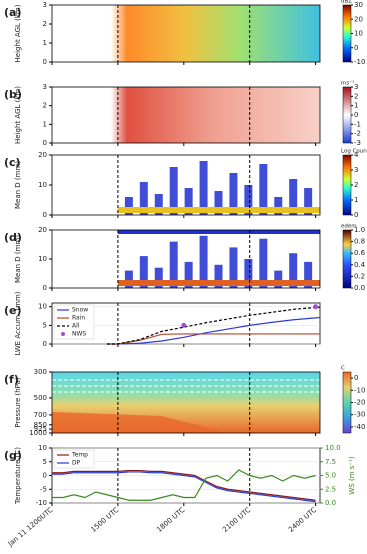  Describe the element at coordinates (104, 520) in the screenshot. I see `x-tick-label: 1500 UTC` at that location.